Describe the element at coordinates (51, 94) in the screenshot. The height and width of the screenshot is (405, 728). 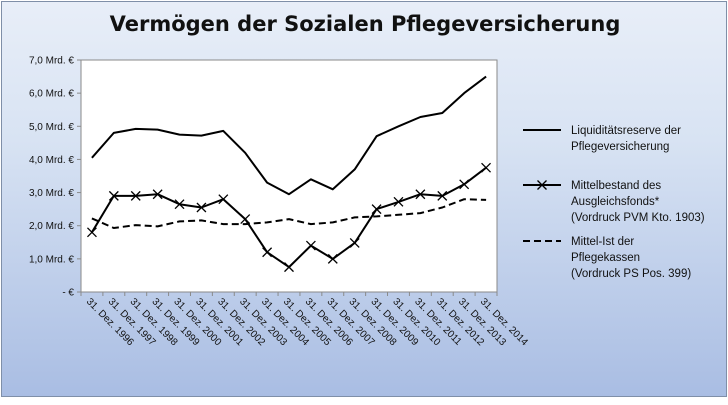
I see `y-tick-label: 6,0 Mrd. €` at that location.